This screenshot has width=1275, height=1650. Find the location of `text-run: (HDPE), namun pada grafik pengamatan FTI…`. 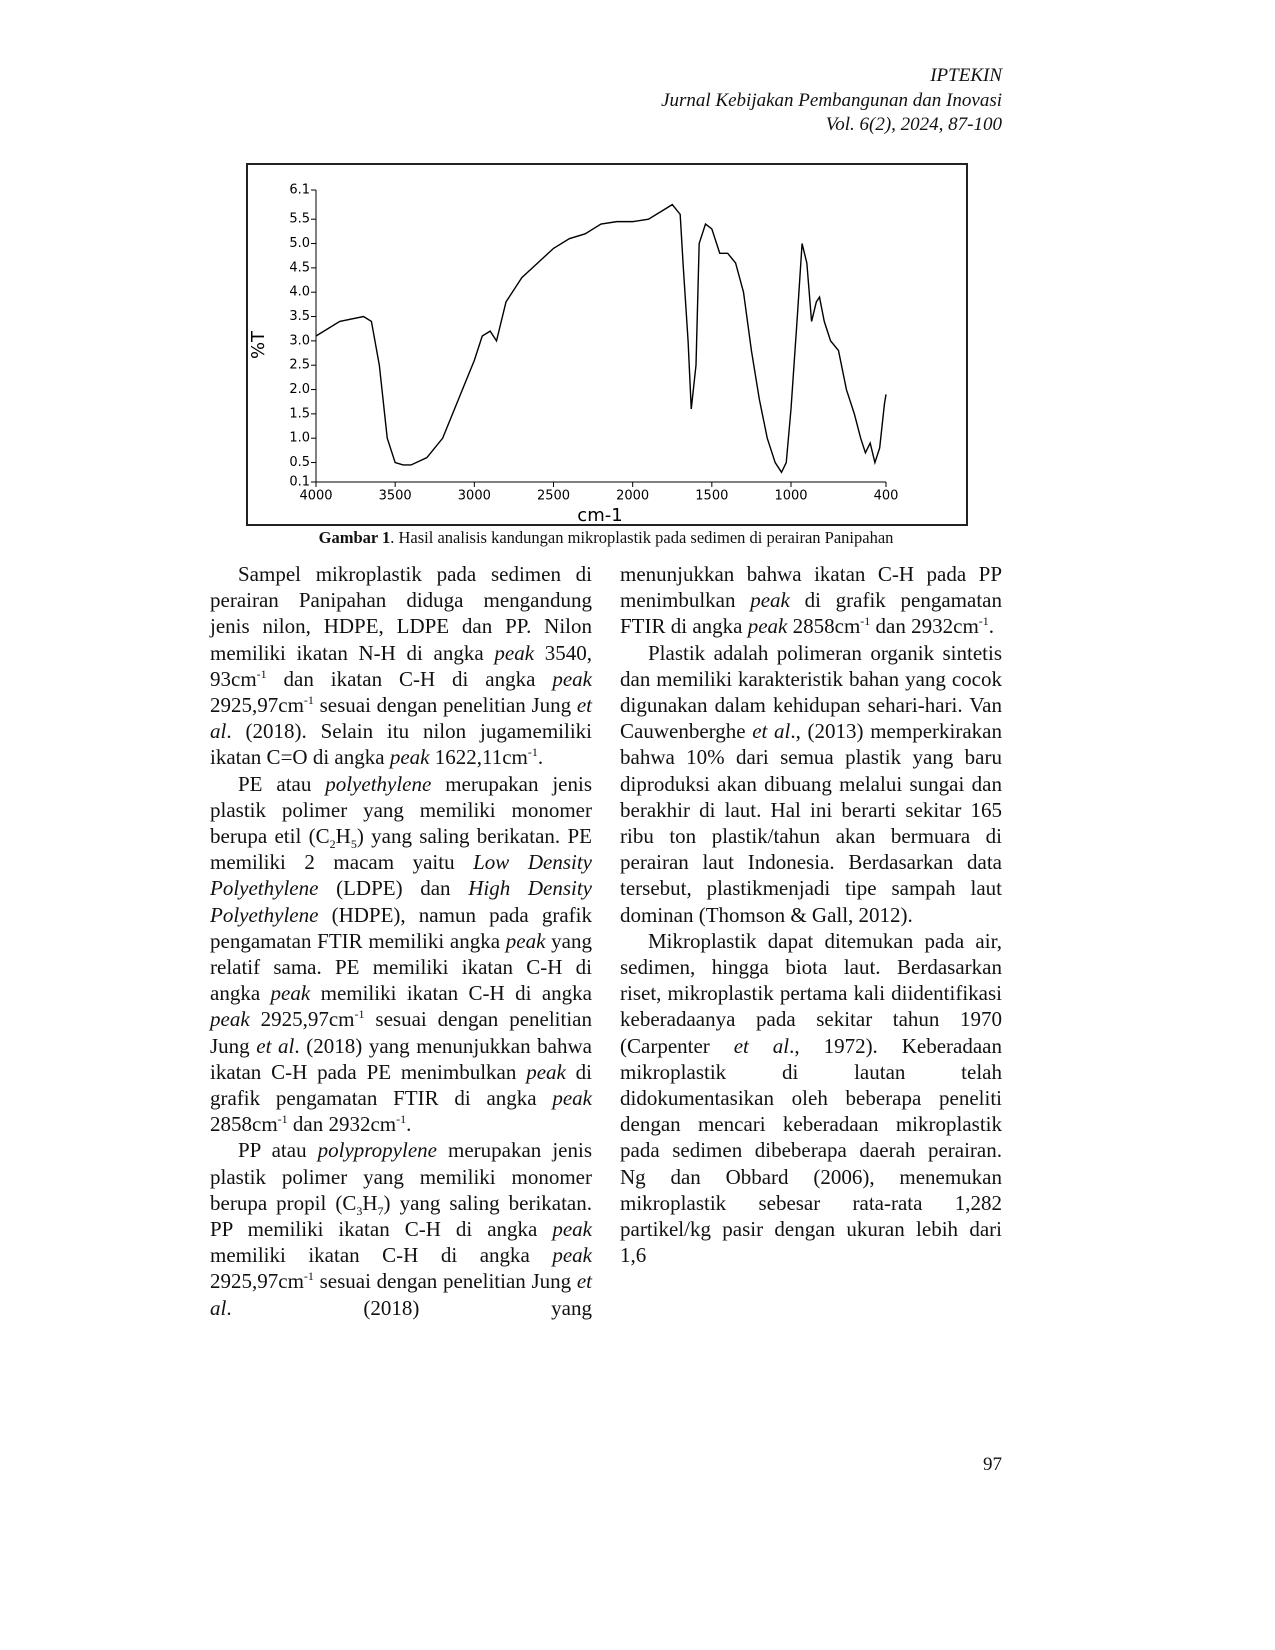

text-run: (HDPE), namun pada grafik pengamatan FTI… is located at coordinates (401, 927).